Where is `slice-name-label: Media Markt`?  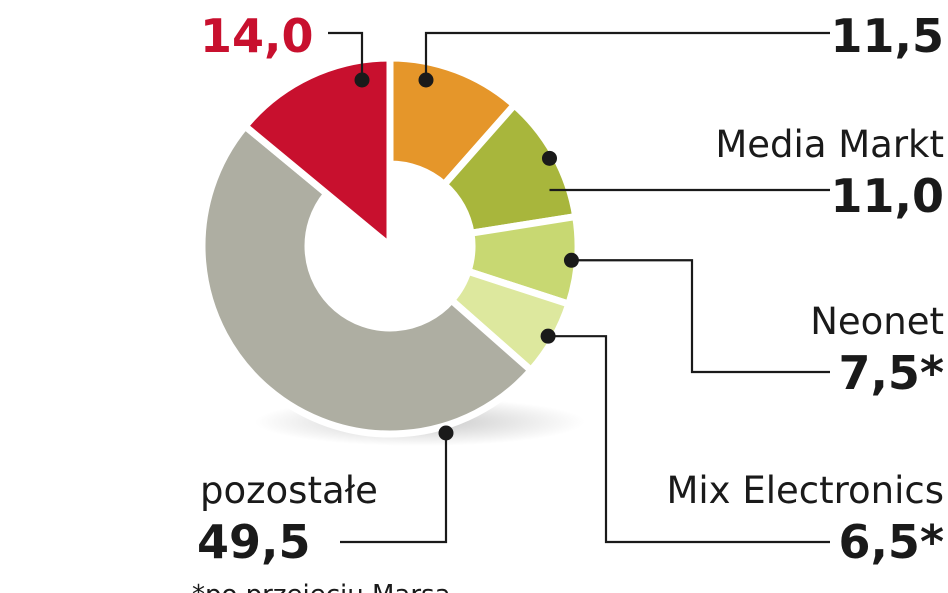 slice-name-label: Media Markt is located at coordinates (829, 144).